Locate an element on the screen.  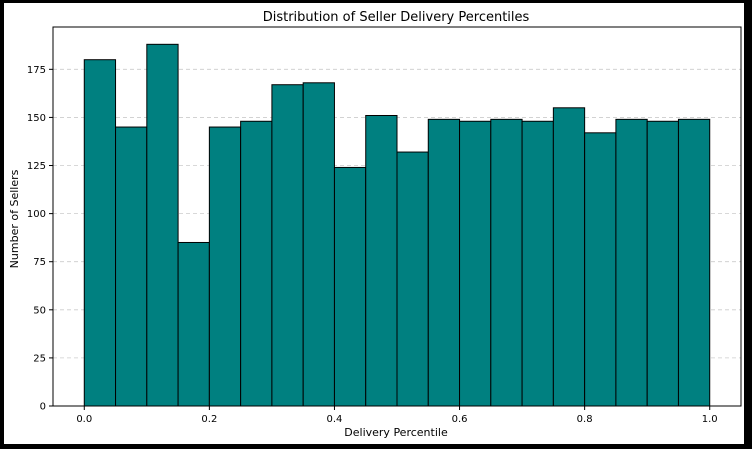
y-tick-label-1: 25 is located at coordinates (39, 358).